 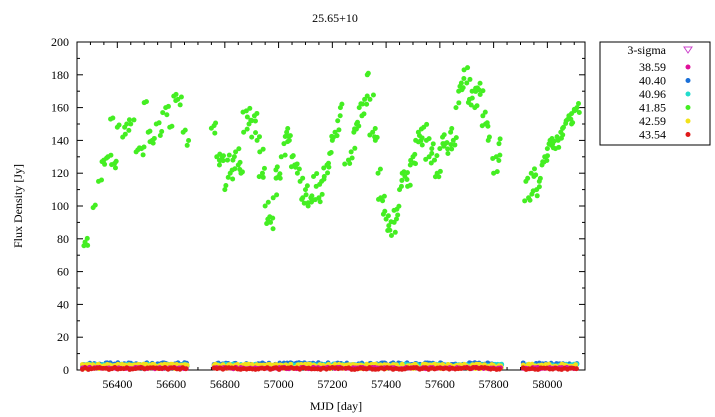 I want to click on legend-label: 40.40, so click(x=652, y=81).